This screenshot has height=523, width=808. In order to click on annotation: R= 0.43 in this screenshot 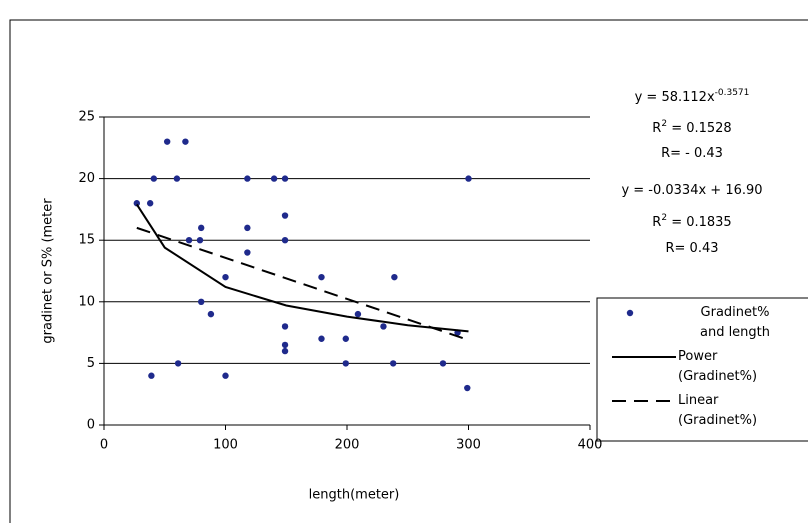, I will do `click(691, 248)`.